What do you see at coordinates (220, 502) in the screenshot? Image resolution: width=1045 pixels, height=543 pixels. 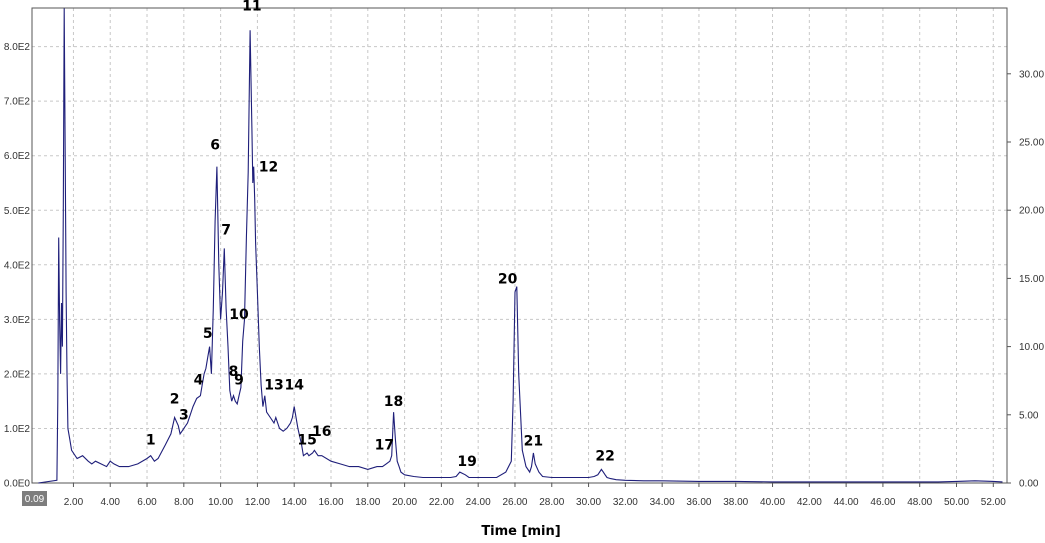 I see `x-tick-label: 10.00` at bounding box center [220, 502].